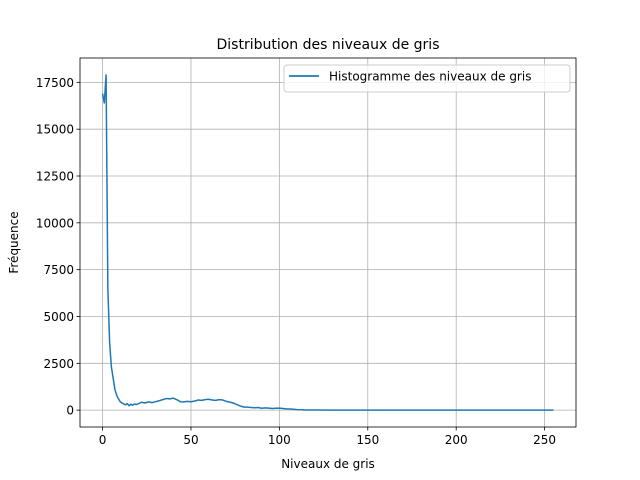 The width and height of the screenshot is (640, 480). I want to click on x-tick-label: 200, so click(456, 440).